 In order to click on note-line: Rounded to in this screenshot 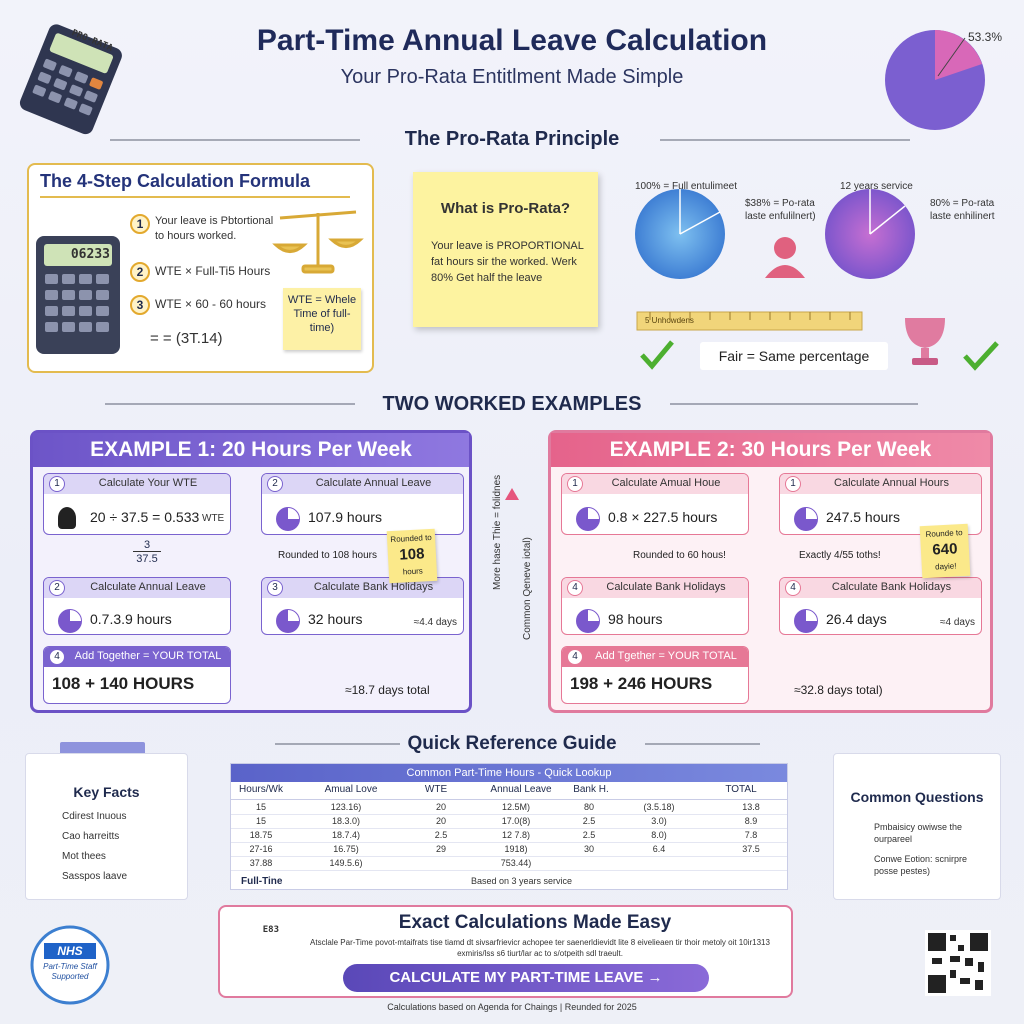, I will do `click(411, 538)`.